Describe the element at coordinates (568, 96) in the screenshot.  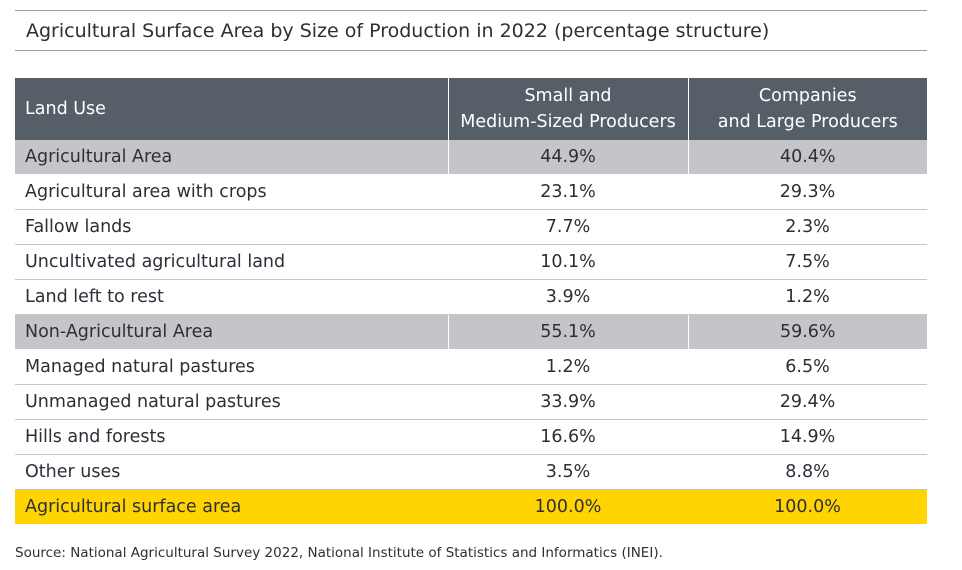
I see `header-small-line1: Small and` at that location.